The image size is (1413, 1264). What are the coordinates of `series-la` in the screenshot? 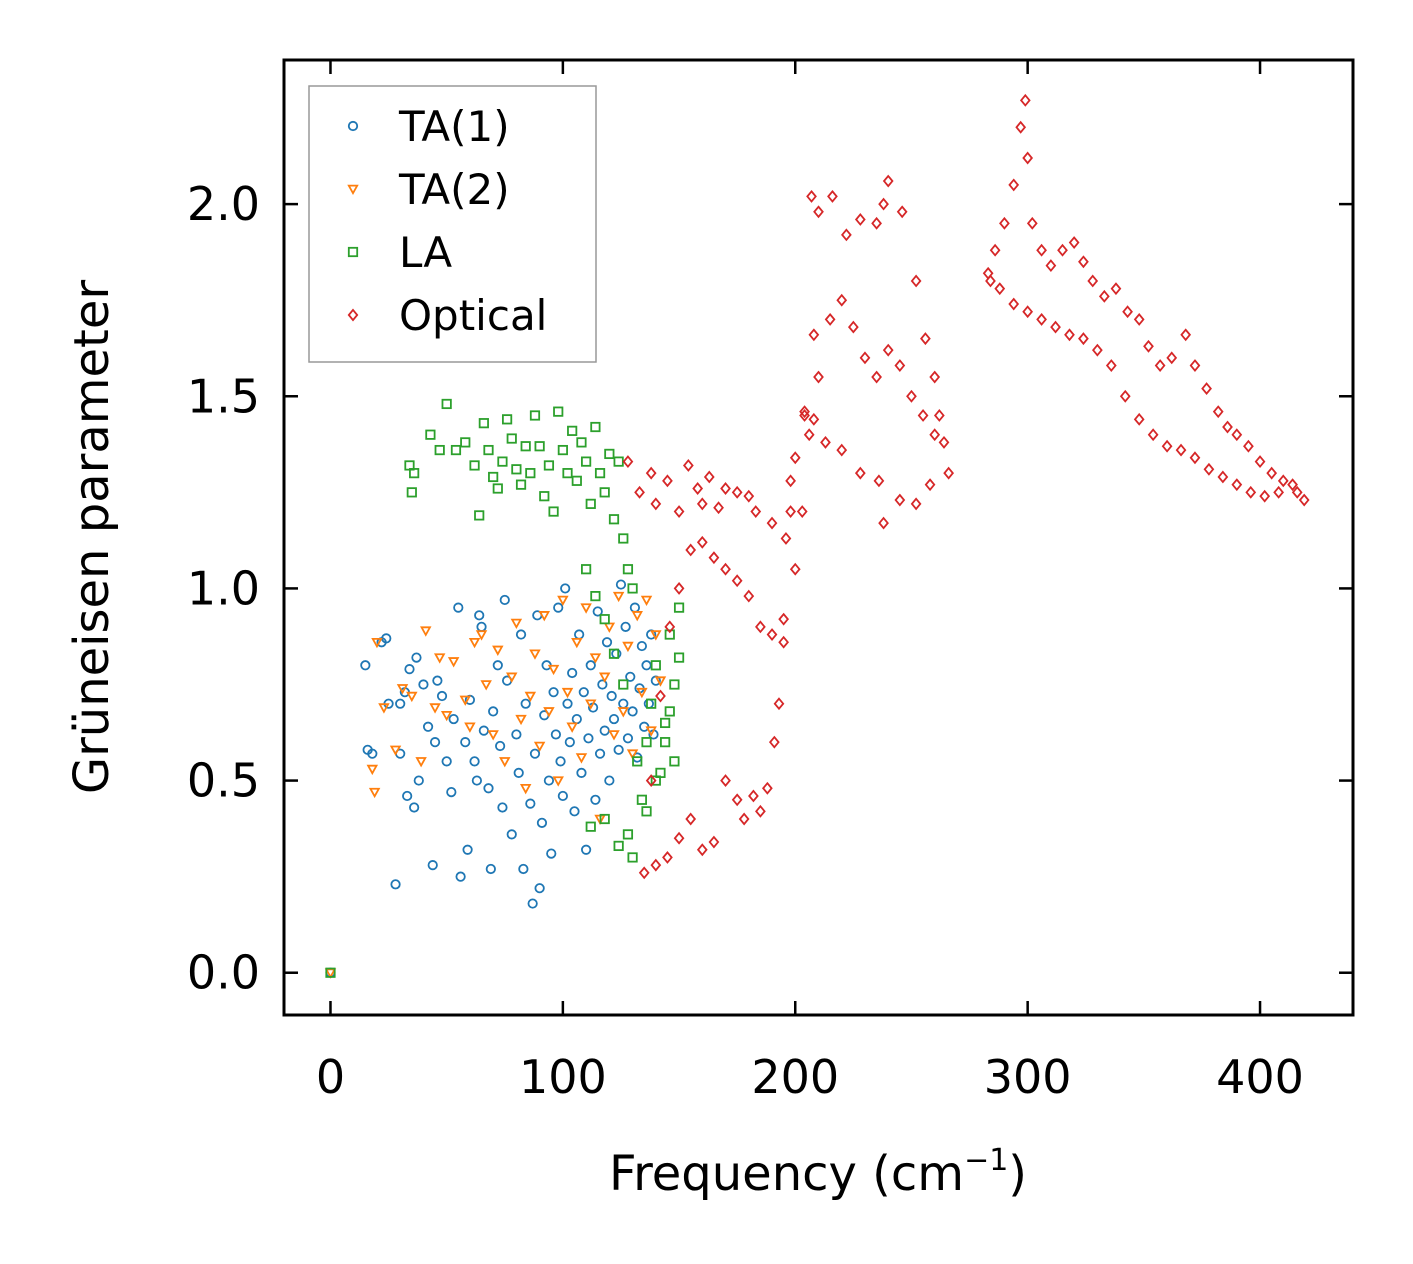 It's located at (505, 688).